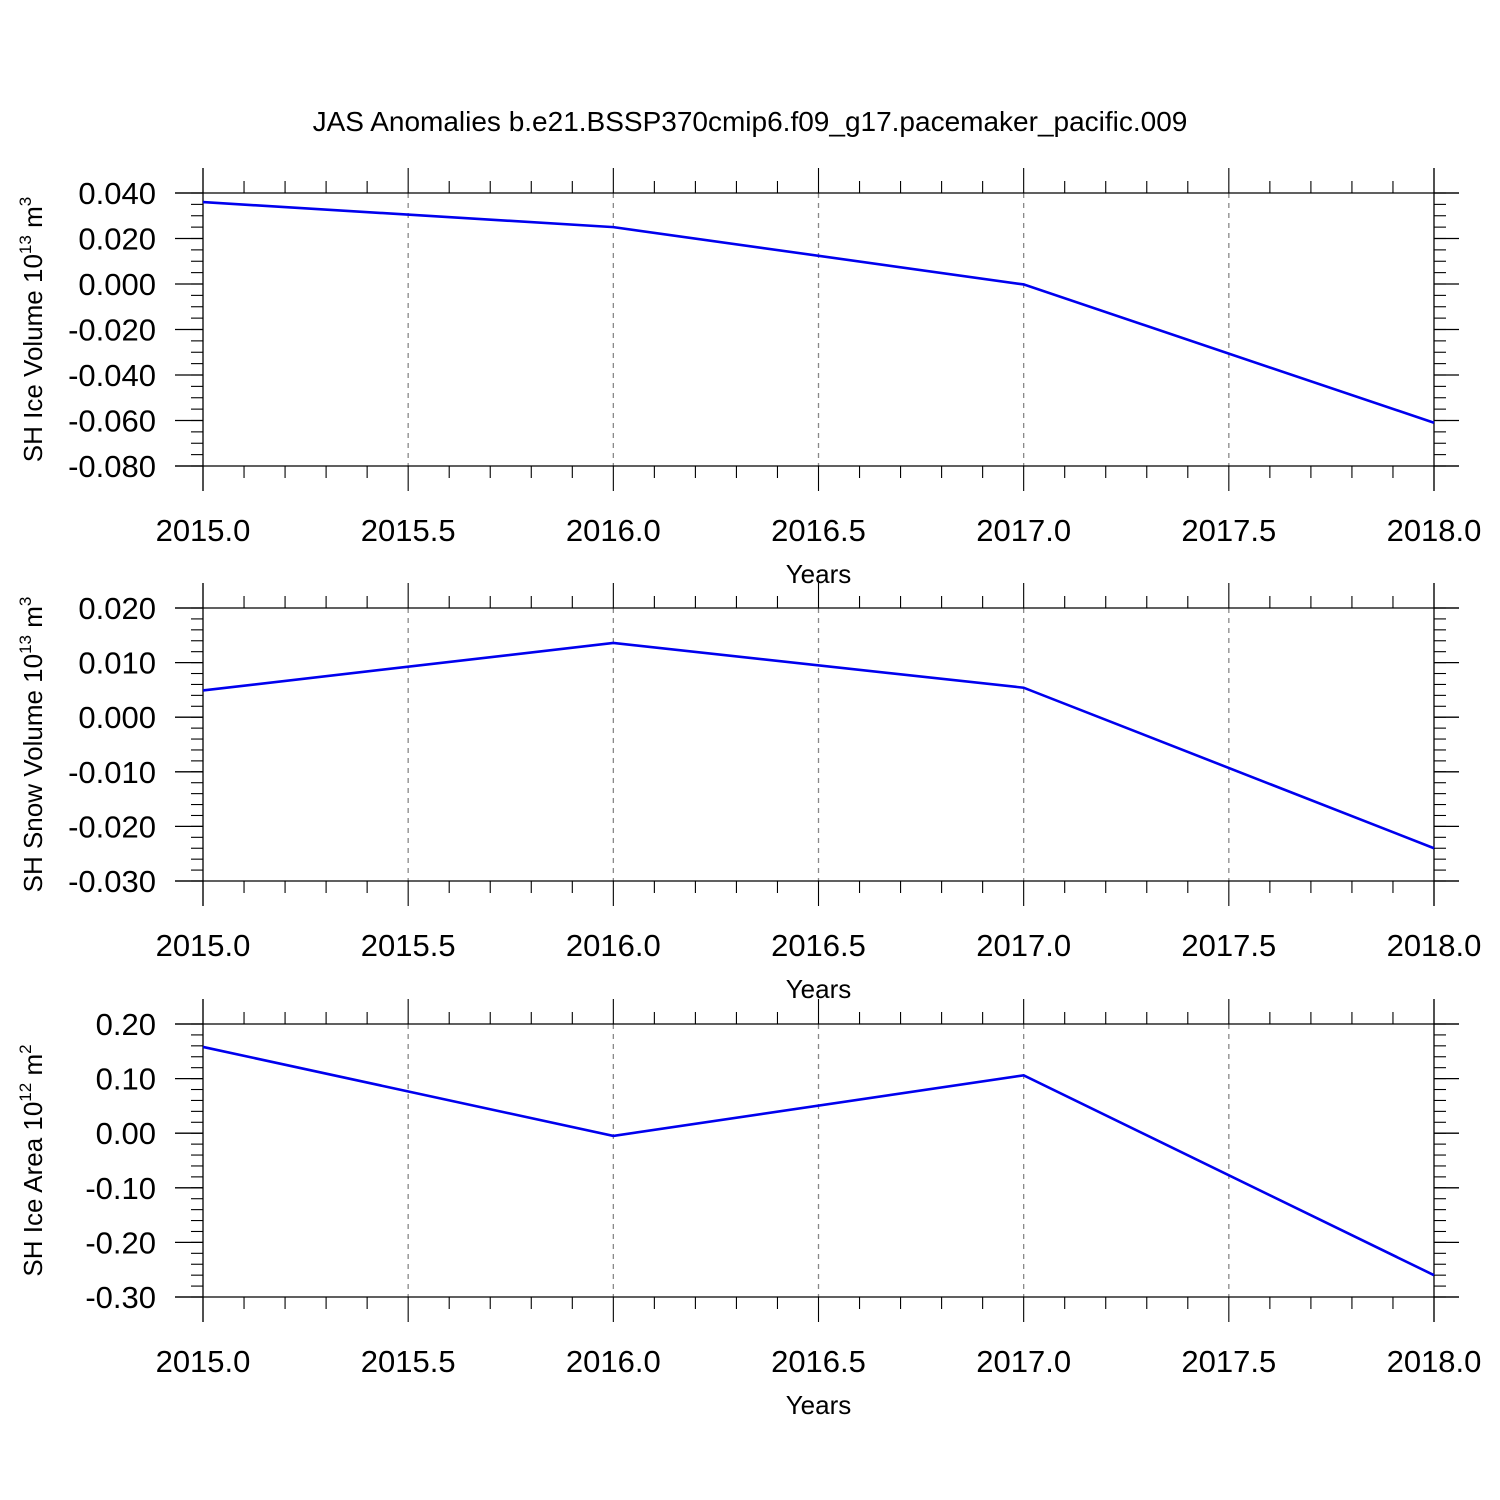 This screenshot has height=1500, width=1500. What do you see at coordinates (112, 375) in the screenshot?
I see `y-tick-label: -0.040` at bounding box center [112, 375].